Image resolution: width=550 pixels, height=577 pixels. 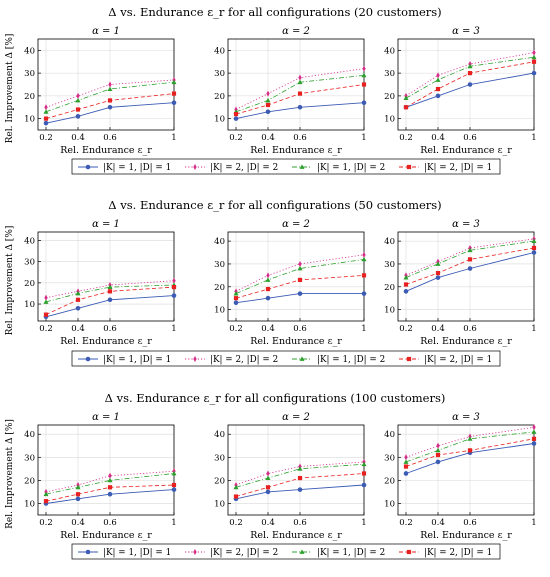 What do you see at coordinates (106, 224) in the screenshot?
I see `panel-subtitle: α = 1` at bounding box center [106, 224].